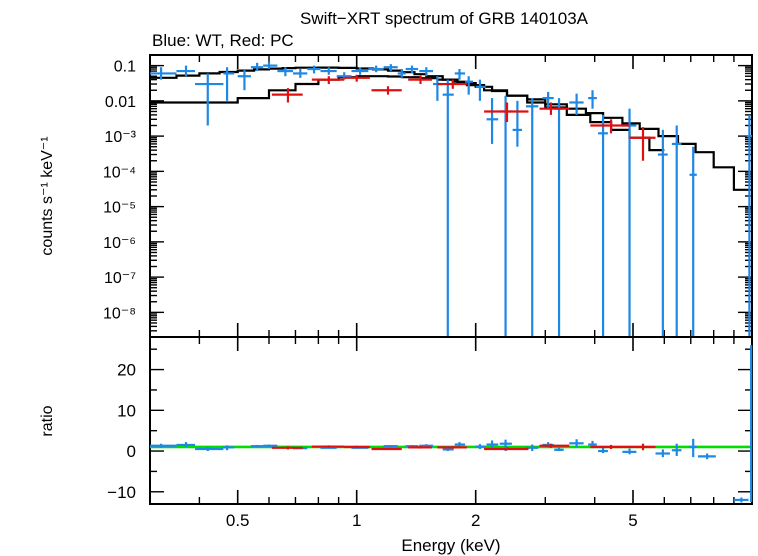  What do you see at coordinates (223, 40) in the screenshot?
I see `chart-subtitle: Blue: WT, Red: PC` at bounding box center [223, 40].